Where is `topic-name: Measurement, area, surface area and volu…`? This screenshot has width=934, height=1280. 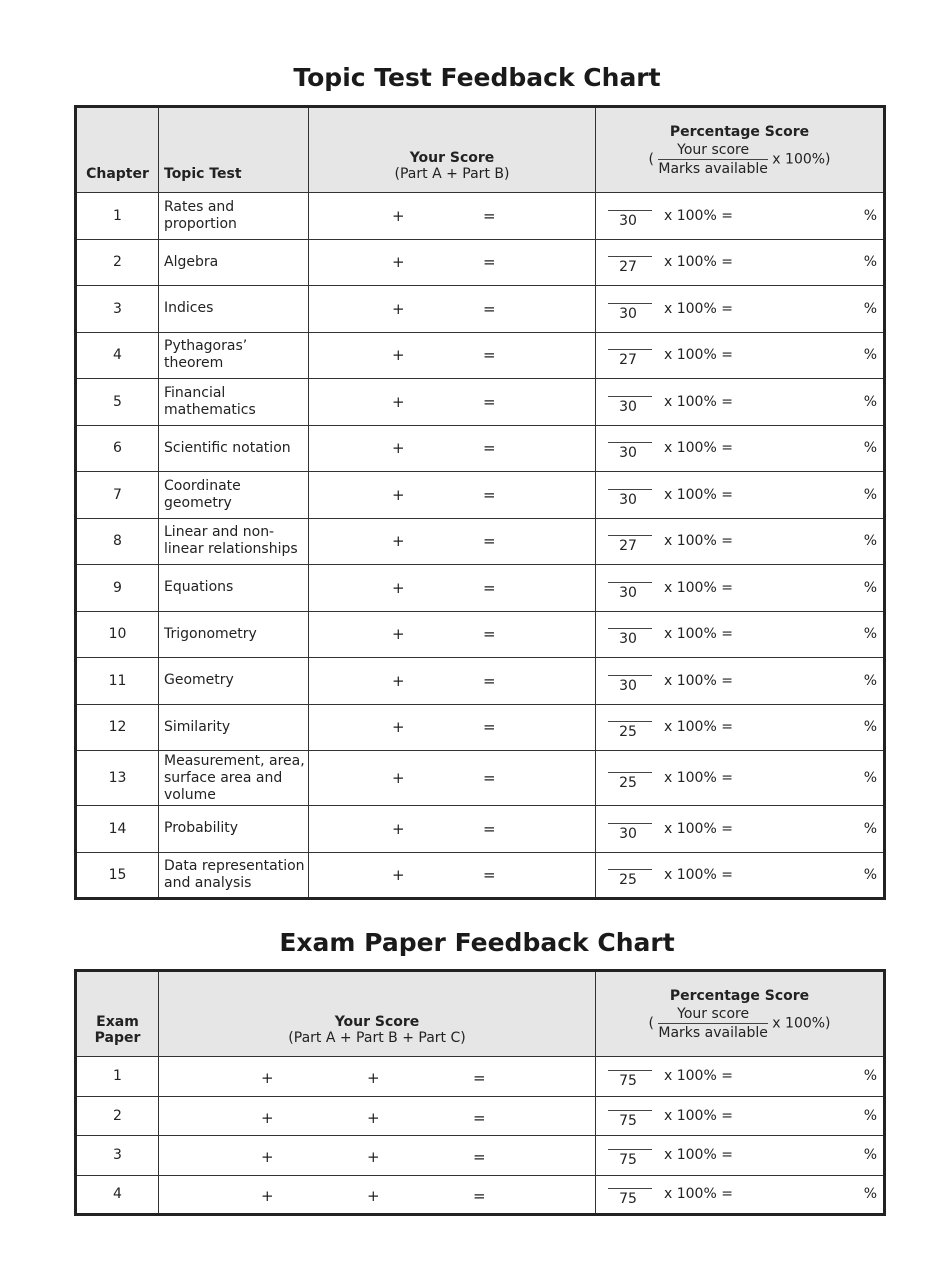 topic-name: Measurement, area, surface area and volu… is located at coordinates (233, 778).